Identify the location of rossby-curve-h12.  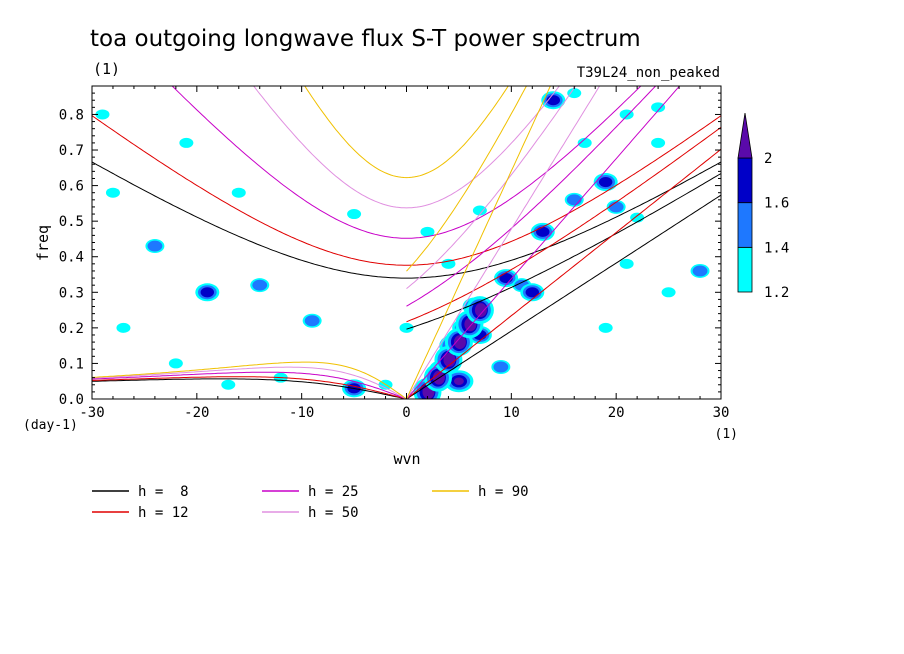
(249, 387).